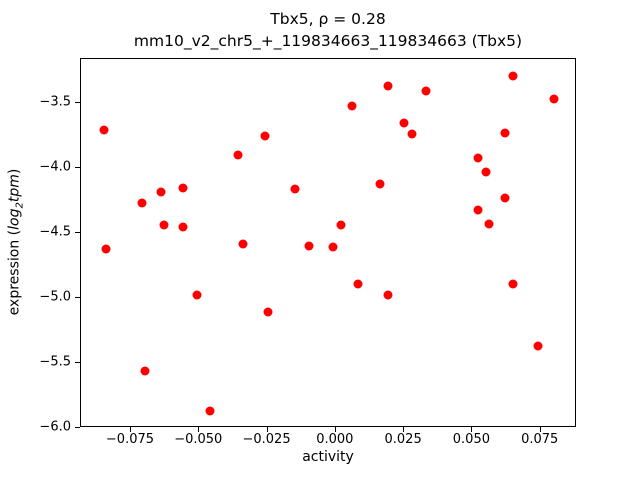  I want to click on y-tick-label: −5.5, so click(55, 362).